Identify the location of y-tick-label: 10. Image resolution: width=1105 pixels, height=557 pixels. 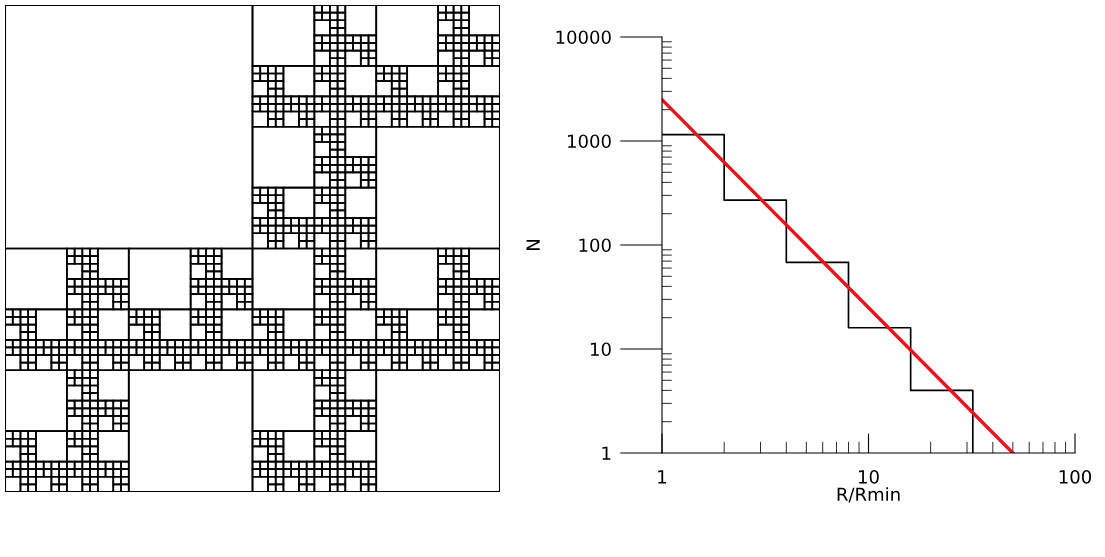
(601, 349).